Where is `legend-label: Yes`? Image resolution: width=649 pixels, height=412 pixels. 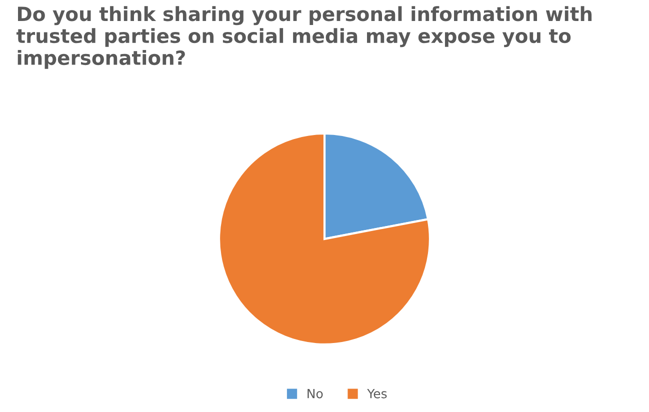
legend-label: Yes is located at coordinates (377, 393).